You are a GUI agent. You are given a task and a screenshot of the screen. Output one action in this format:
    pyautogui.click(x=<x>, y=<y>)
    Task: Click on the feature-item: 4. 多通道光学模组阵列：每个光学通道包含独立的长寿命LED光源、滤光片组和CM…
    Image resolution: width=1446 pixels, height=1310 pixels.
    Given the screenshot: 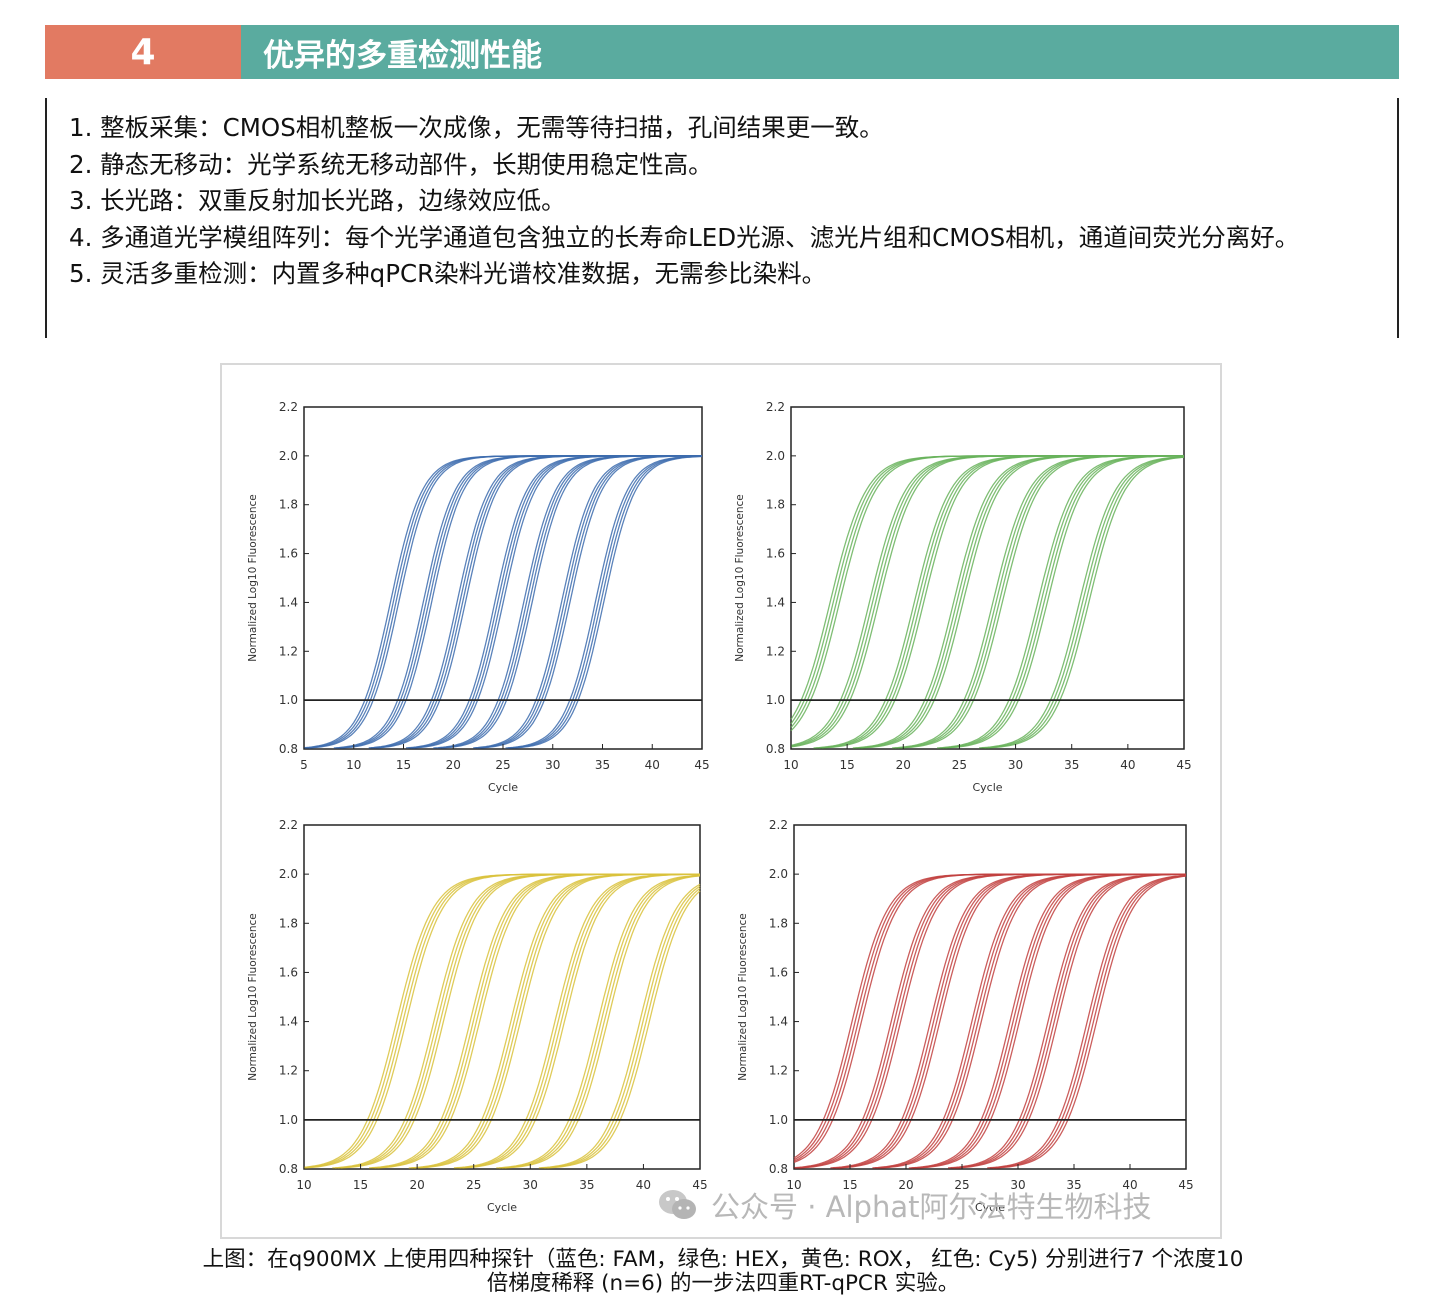 What is the action you would take?
    pyautogui.click(x=684, y=237)
    